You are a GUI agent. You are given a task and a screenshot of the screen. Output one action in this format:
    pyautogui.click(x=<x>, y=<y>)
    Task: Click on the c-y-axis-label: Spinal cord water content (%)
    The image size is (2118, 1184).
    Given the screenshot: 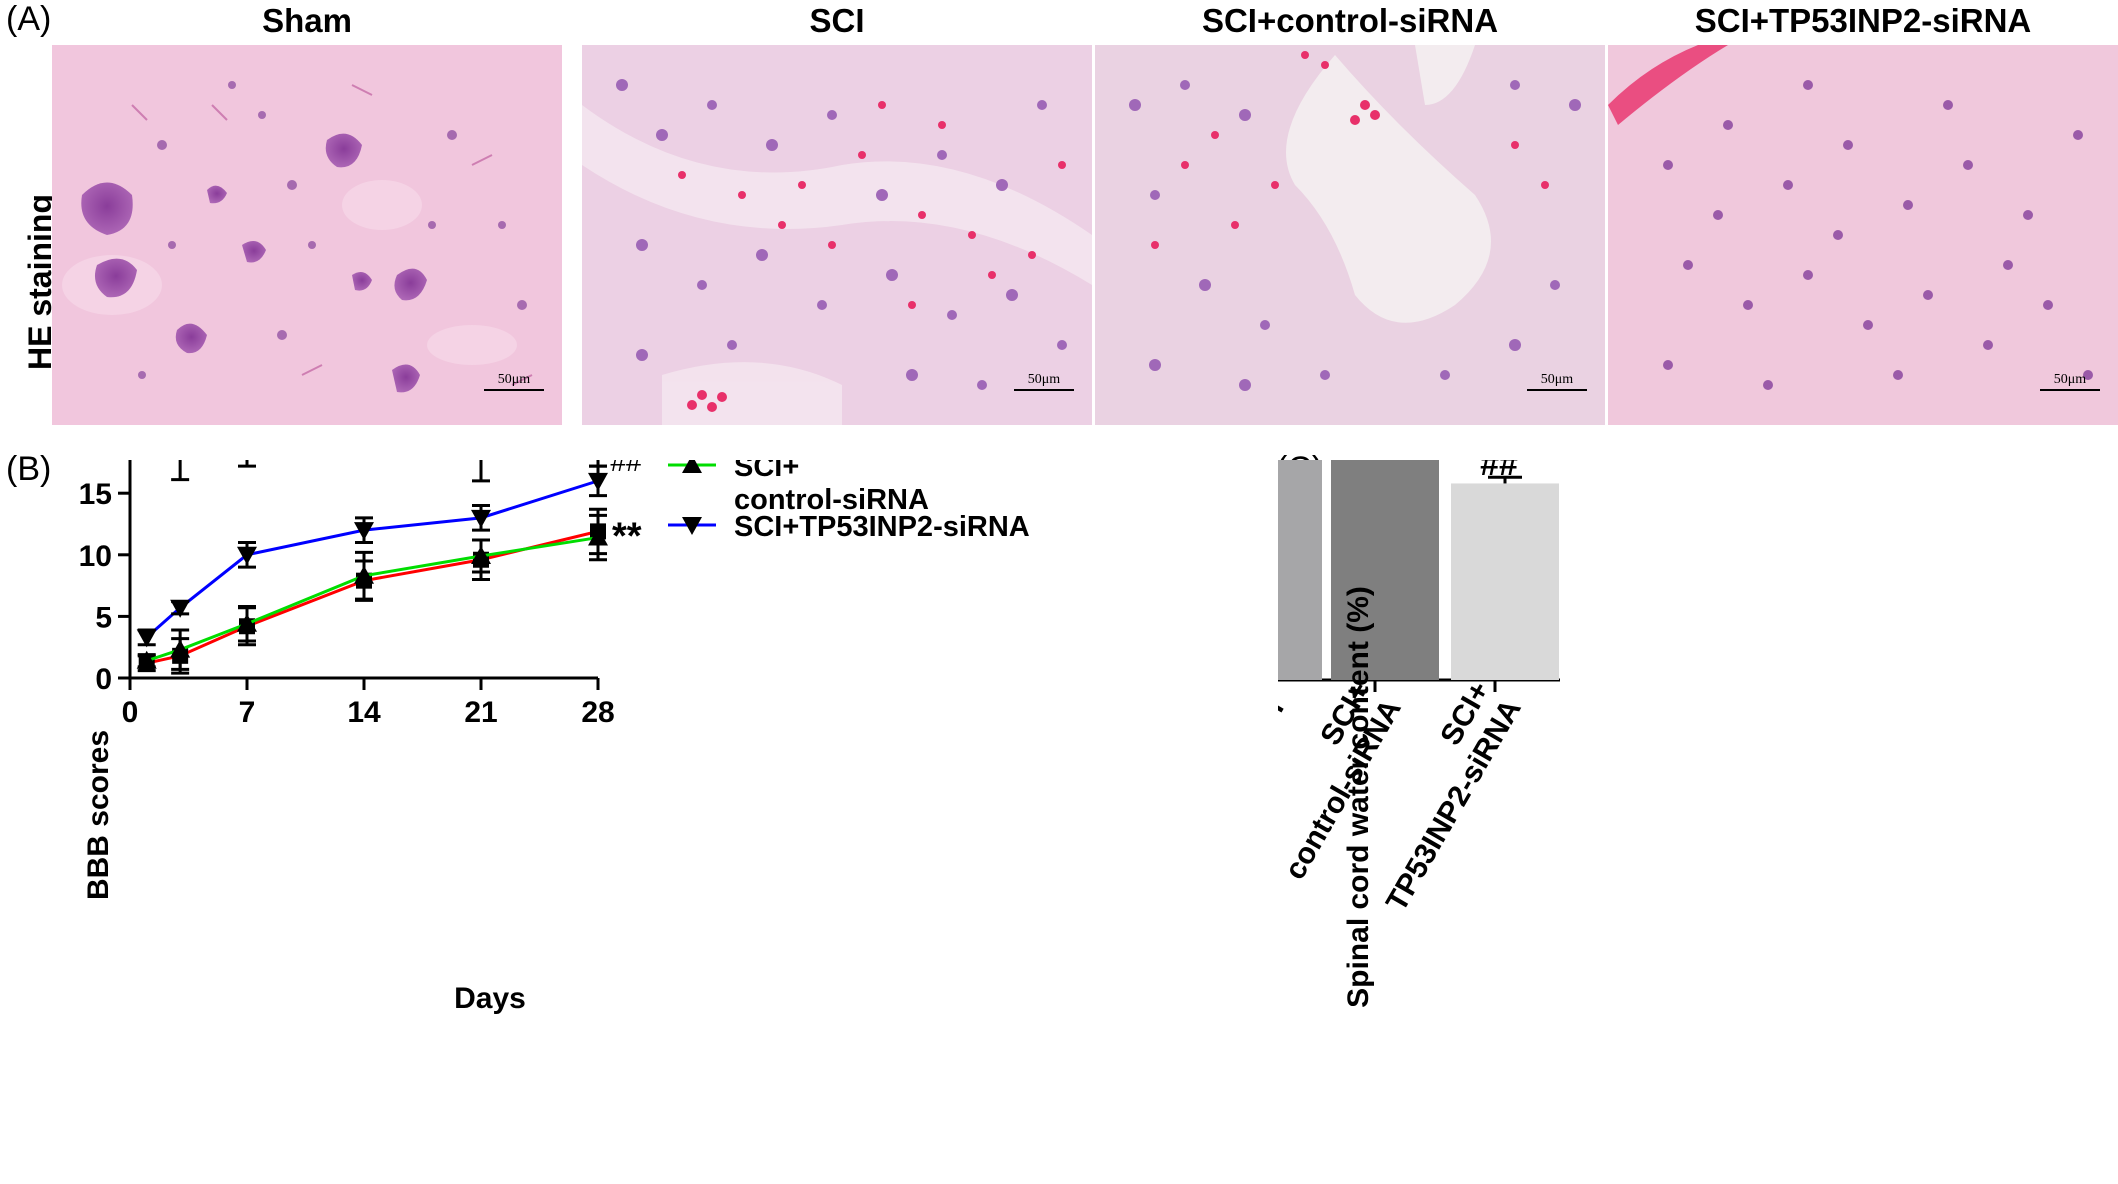 What is the action you would take?
    pyautogui.click(x=1358, y=797)
    